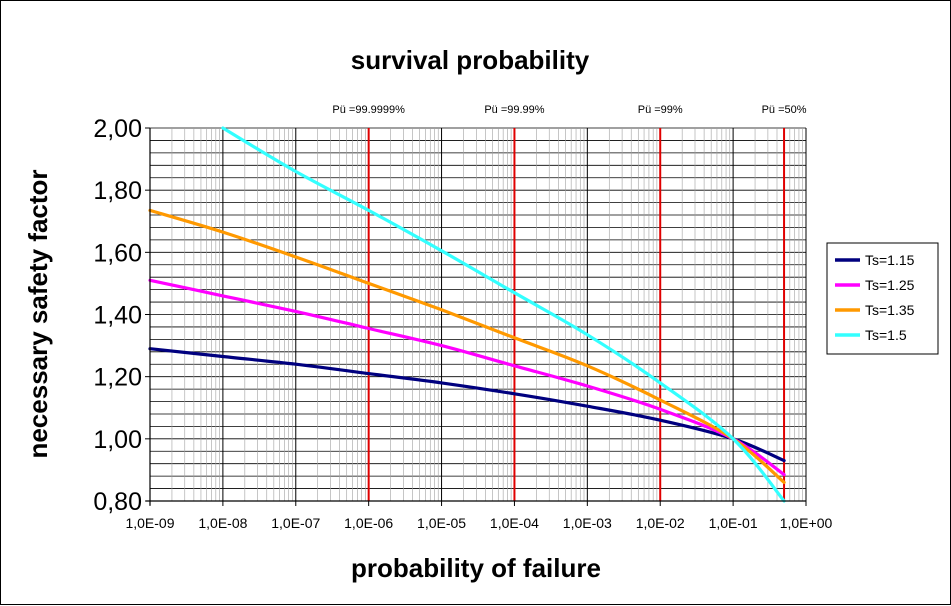 The width and height of the screenshot is (951, 606). I want to click on x-tick-label: 1,0E-06, so click(368, 523).